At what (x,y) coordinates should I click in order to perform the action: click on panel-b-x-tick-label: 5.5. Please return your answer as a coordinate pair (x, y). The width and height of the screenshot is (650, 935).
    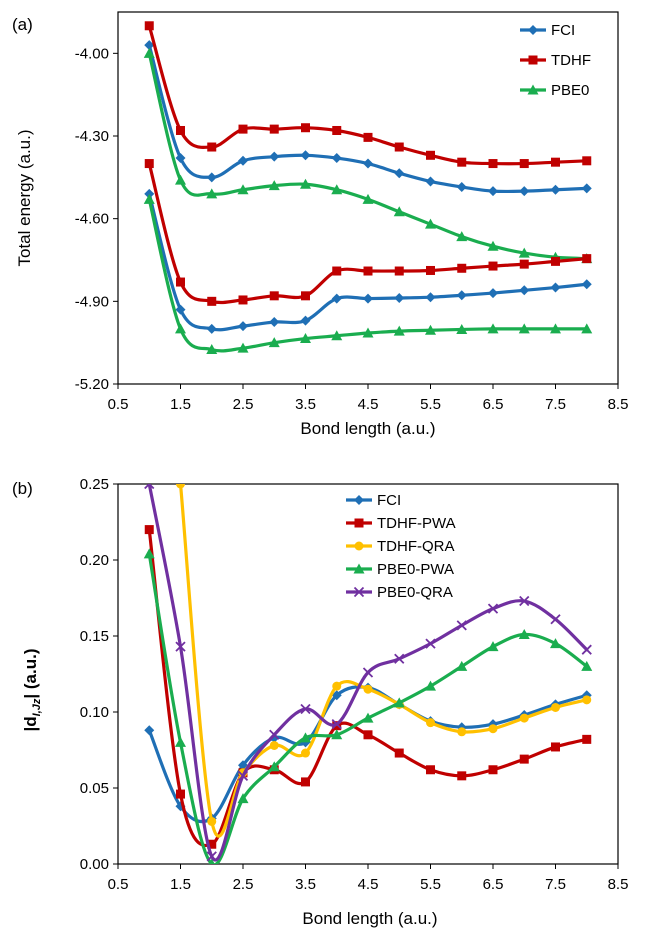
    Looking at the image, I should click on (430, 884).